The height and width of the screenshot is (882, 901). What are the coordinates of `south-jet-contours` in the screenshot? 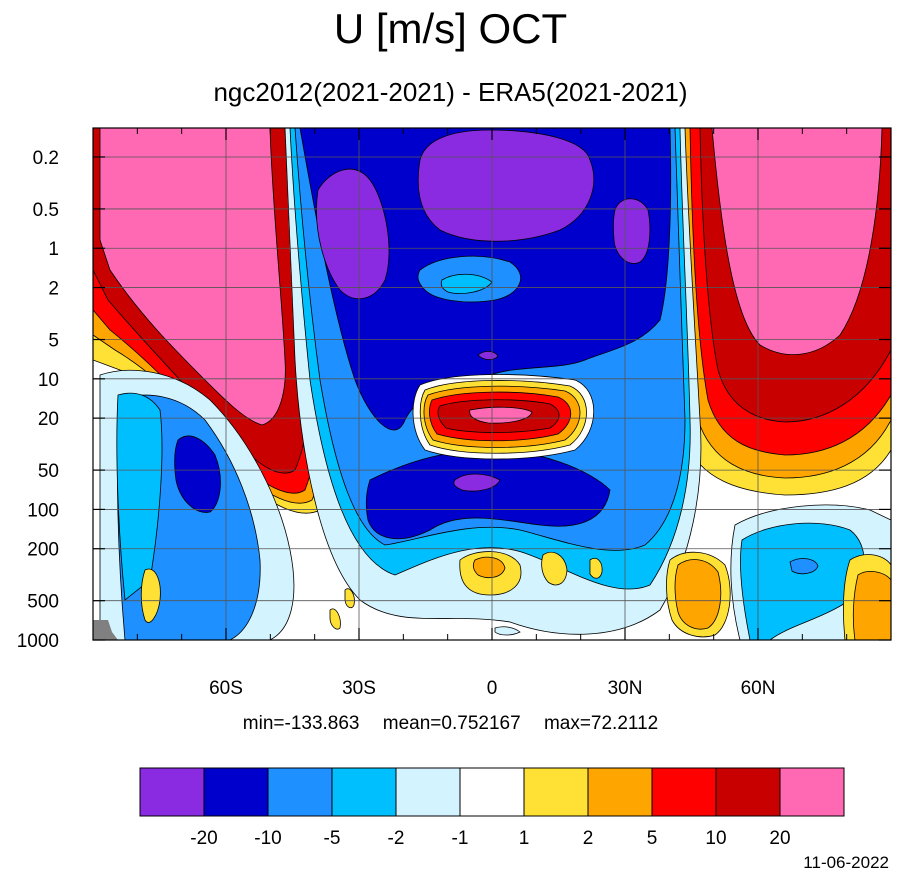 It's located at (217, 321).